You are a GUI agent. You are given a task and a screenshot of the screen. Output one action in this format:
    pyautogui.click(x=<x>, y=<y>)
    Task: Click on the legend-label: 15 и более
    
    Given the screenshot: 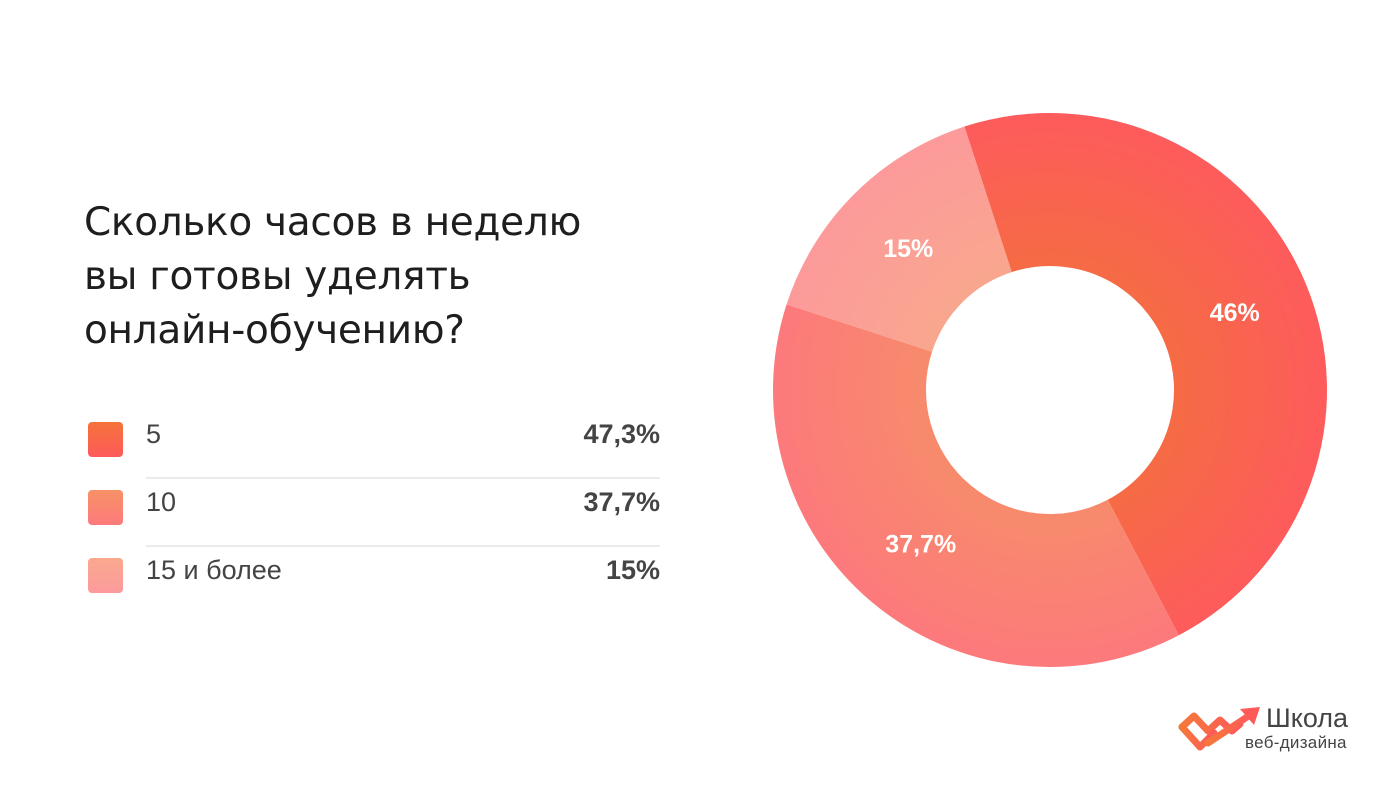 What is the action you would take?
    pyautogui.click(x=214, y=570)
    